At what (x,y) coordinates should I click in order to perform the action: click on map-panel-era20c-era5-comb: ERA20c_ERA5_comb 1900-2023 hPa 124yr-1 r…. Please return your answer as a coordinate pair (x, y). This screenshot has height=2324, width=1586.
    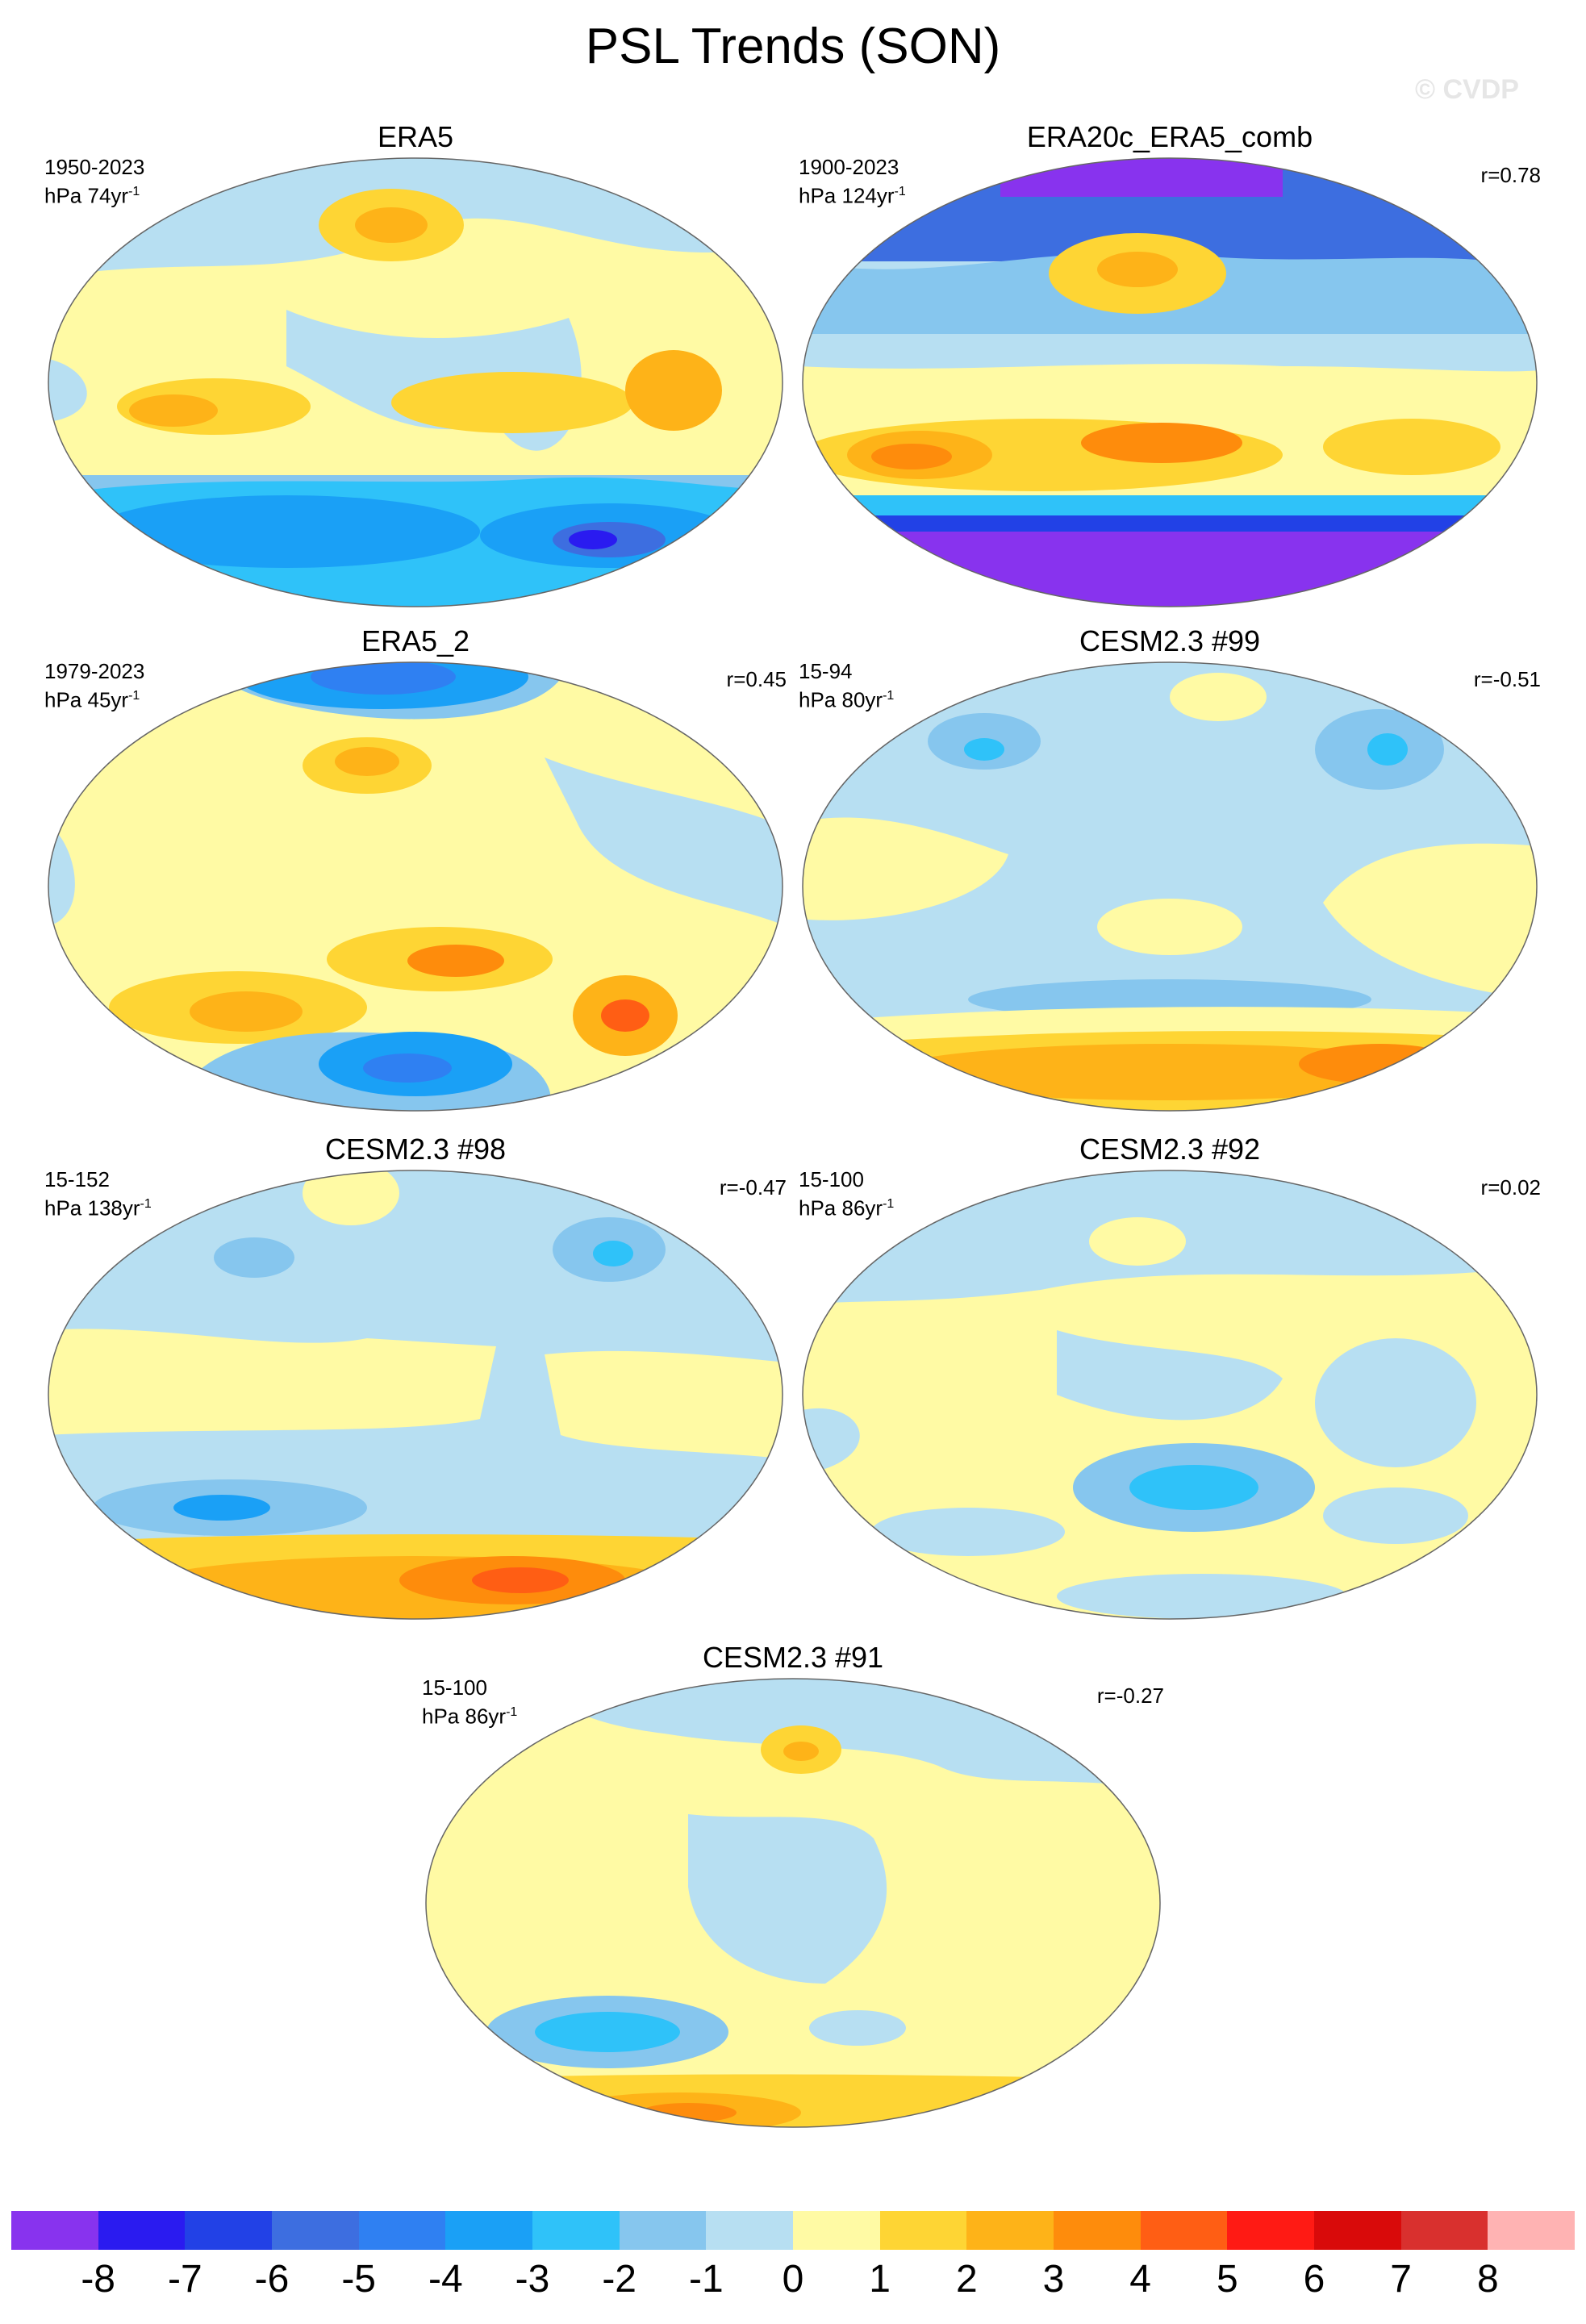
    Looking at the image, I should click on (1170, 363).